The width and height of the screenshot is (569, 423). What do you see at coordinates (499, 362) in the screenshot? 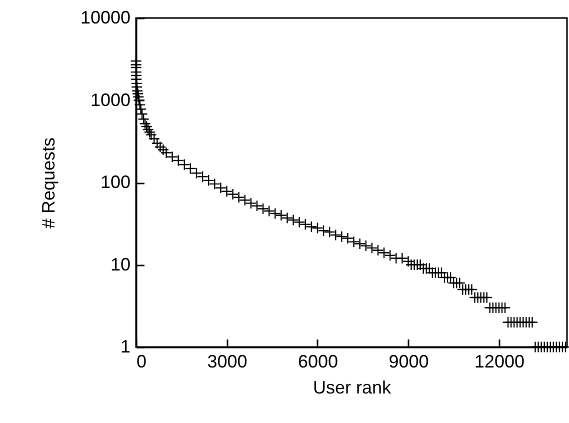
I see `x-tick-label: 12000` at bounding box center [499, 362].